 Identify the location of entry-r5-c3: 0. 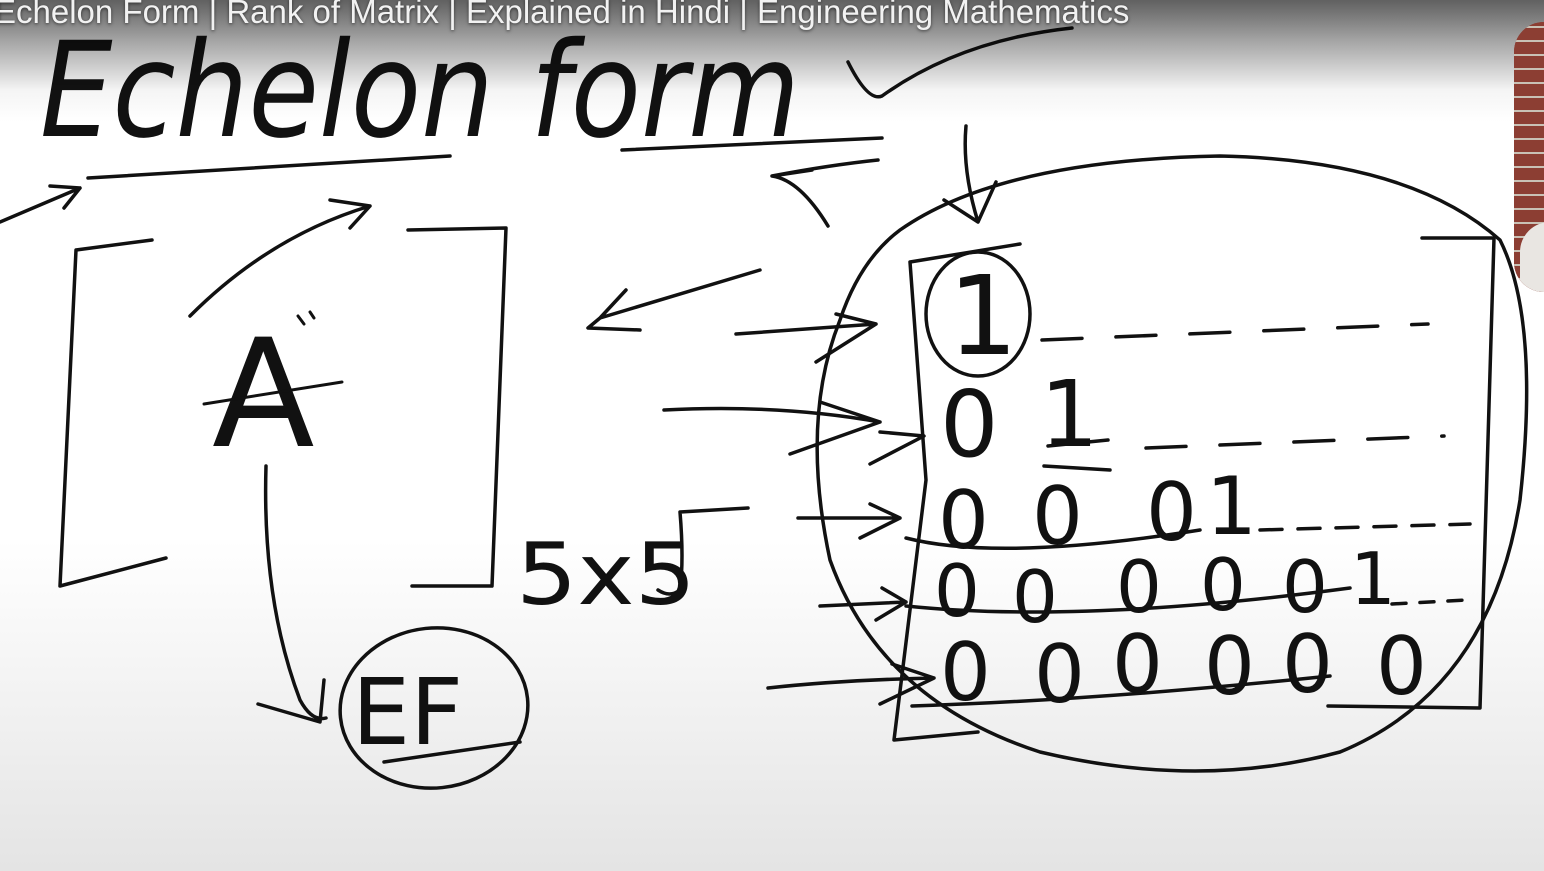
(1137, 664).